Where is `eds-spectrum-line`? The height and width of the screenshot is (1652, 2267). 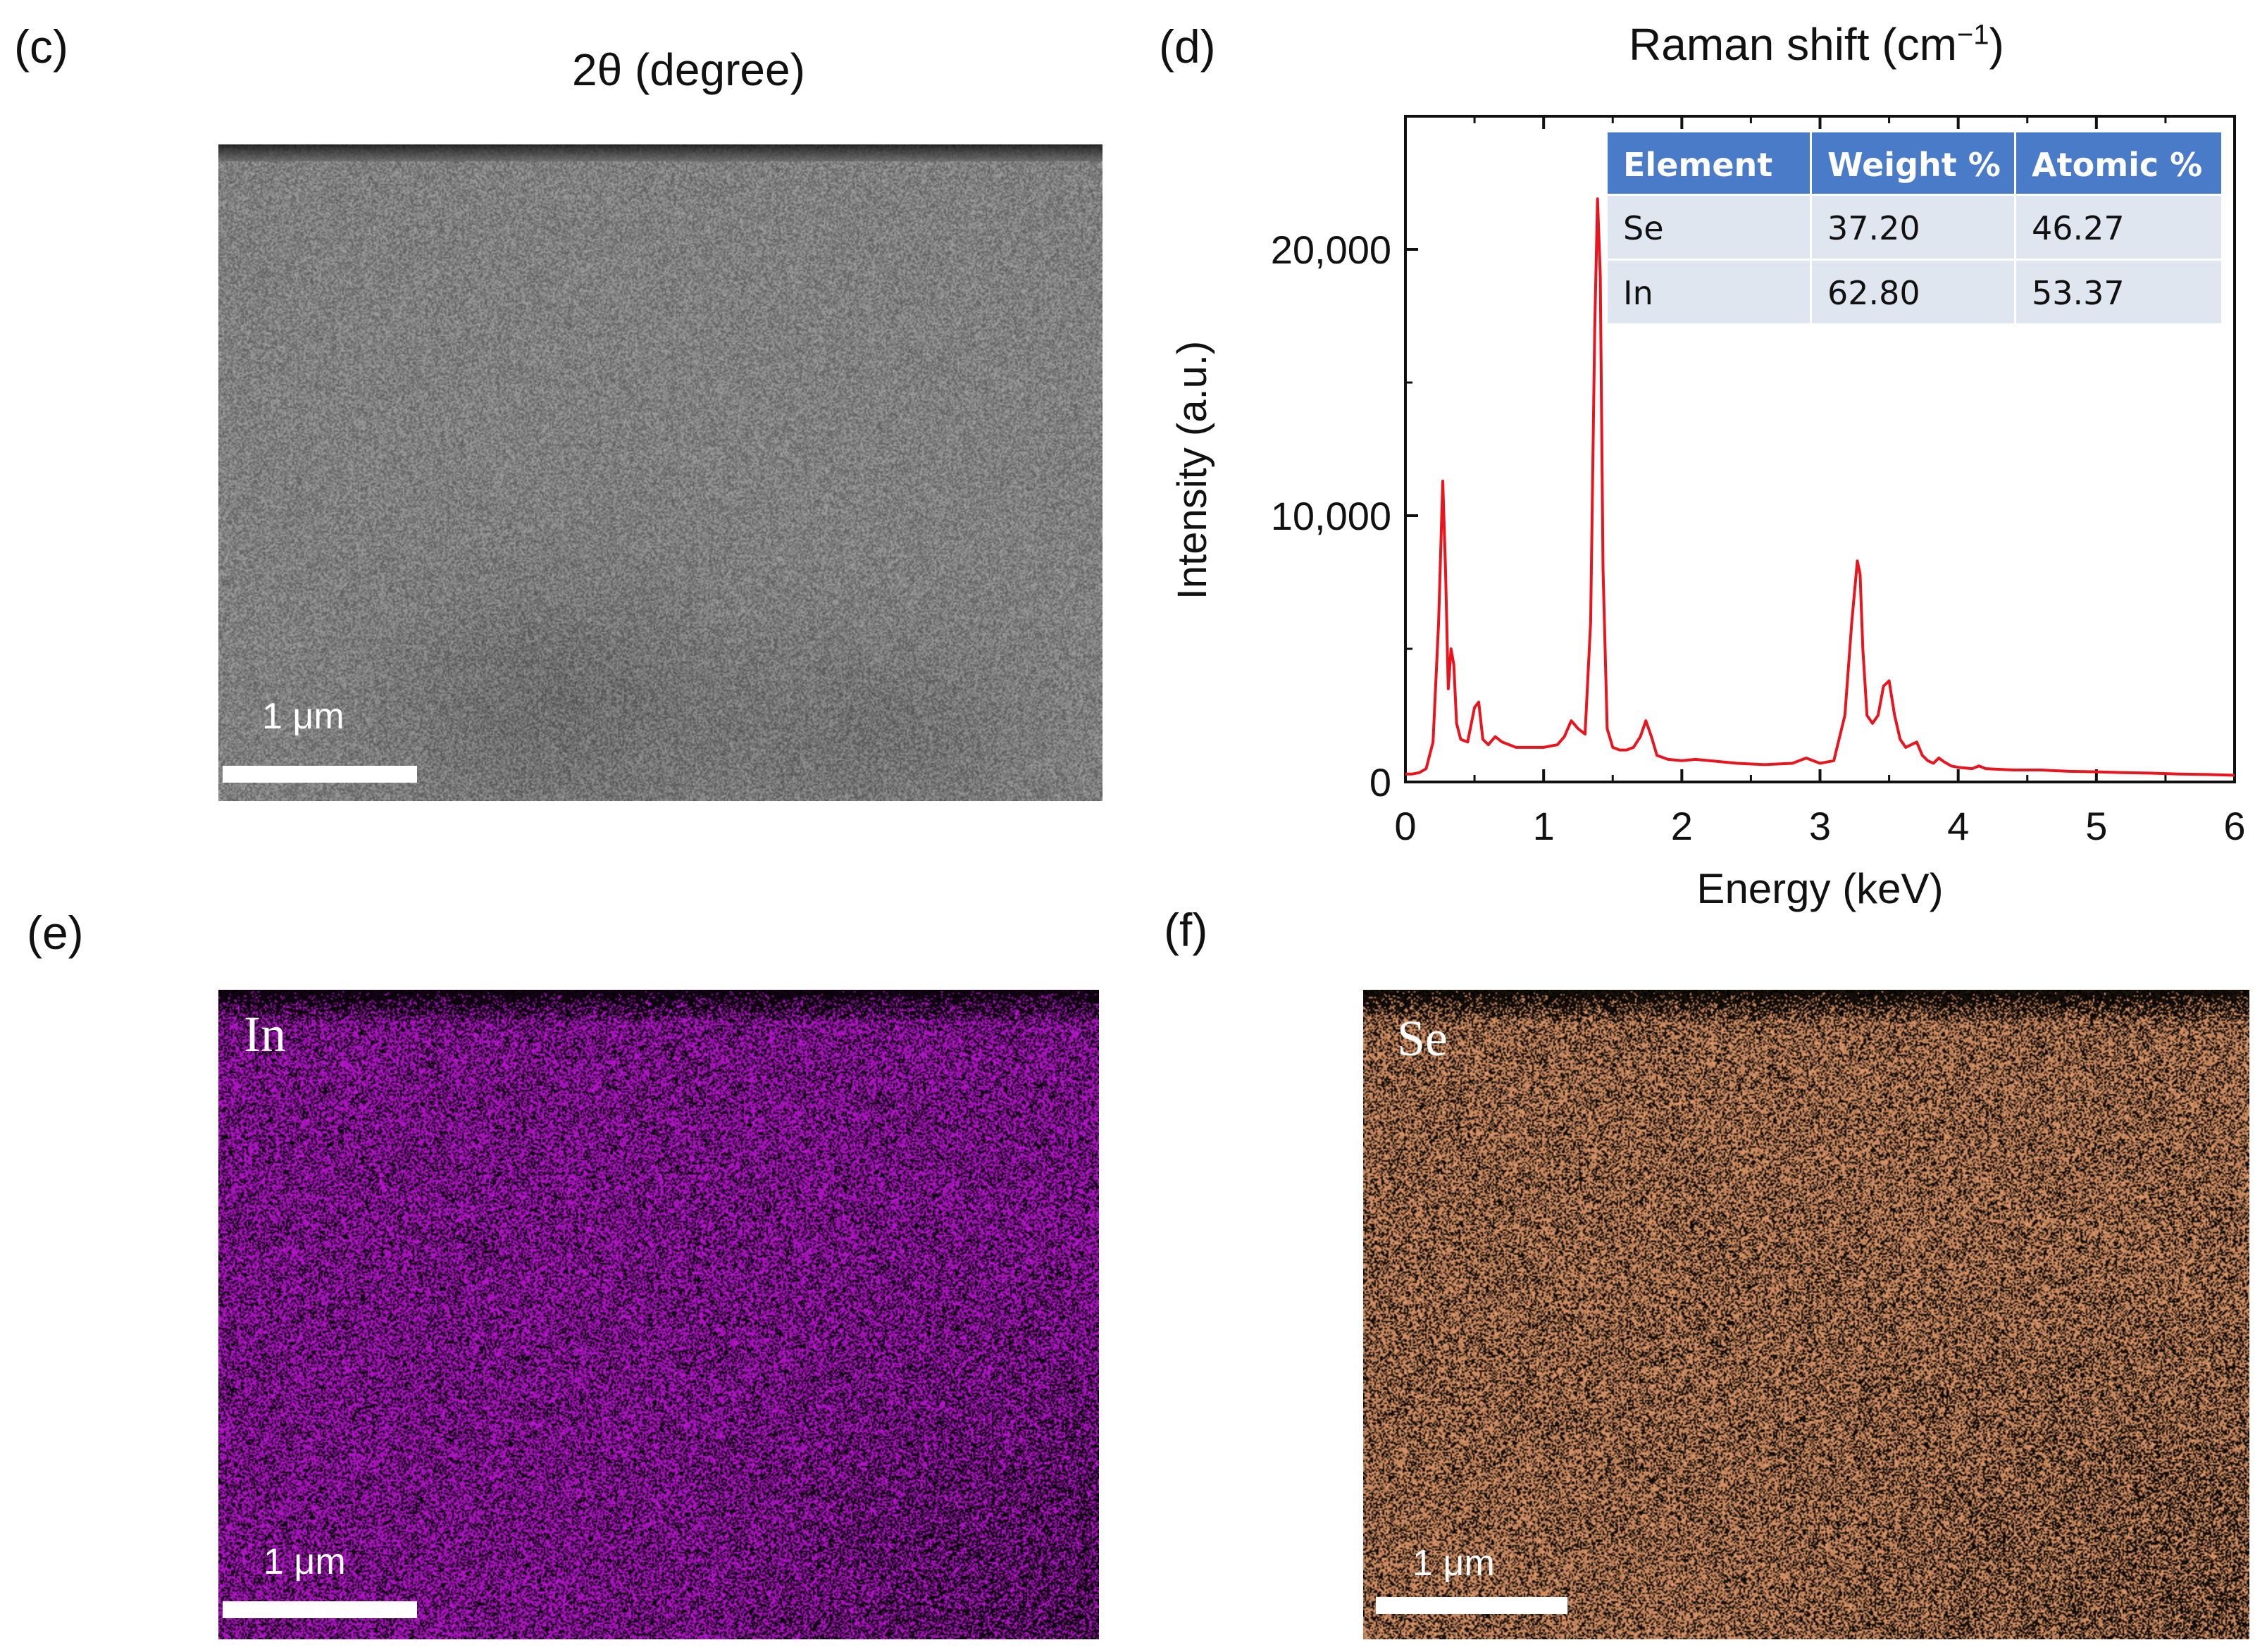
eds-spectrum-line is located at coordinates (1820, 487).